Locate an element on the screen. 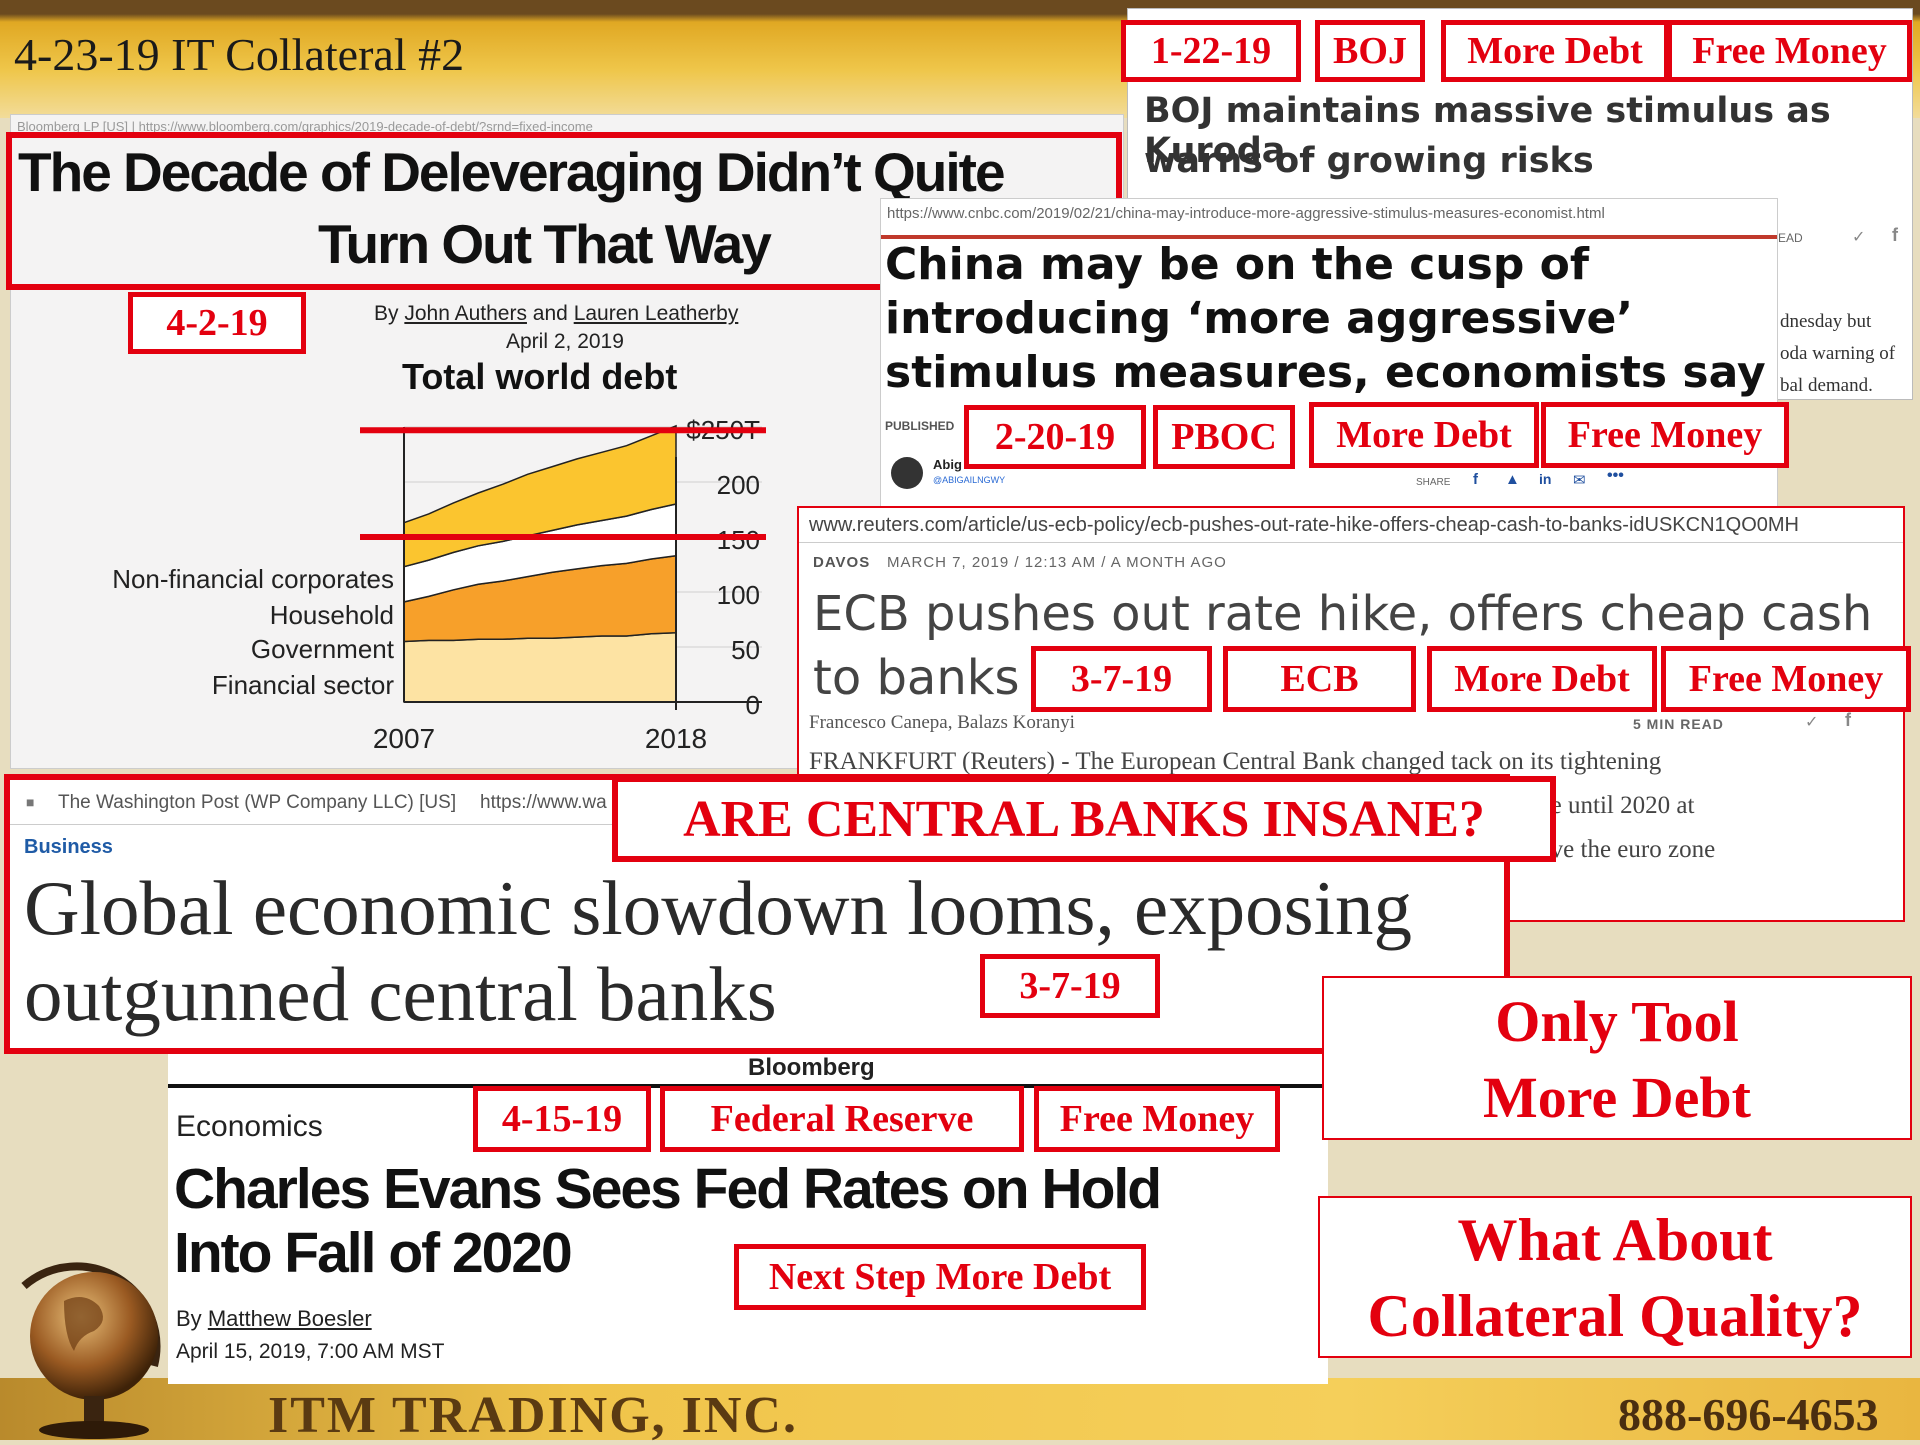 This screenshot has width=1920, height=1445. tag-reuters-more-debt: More Debt is located at coordinates (1542, 679).